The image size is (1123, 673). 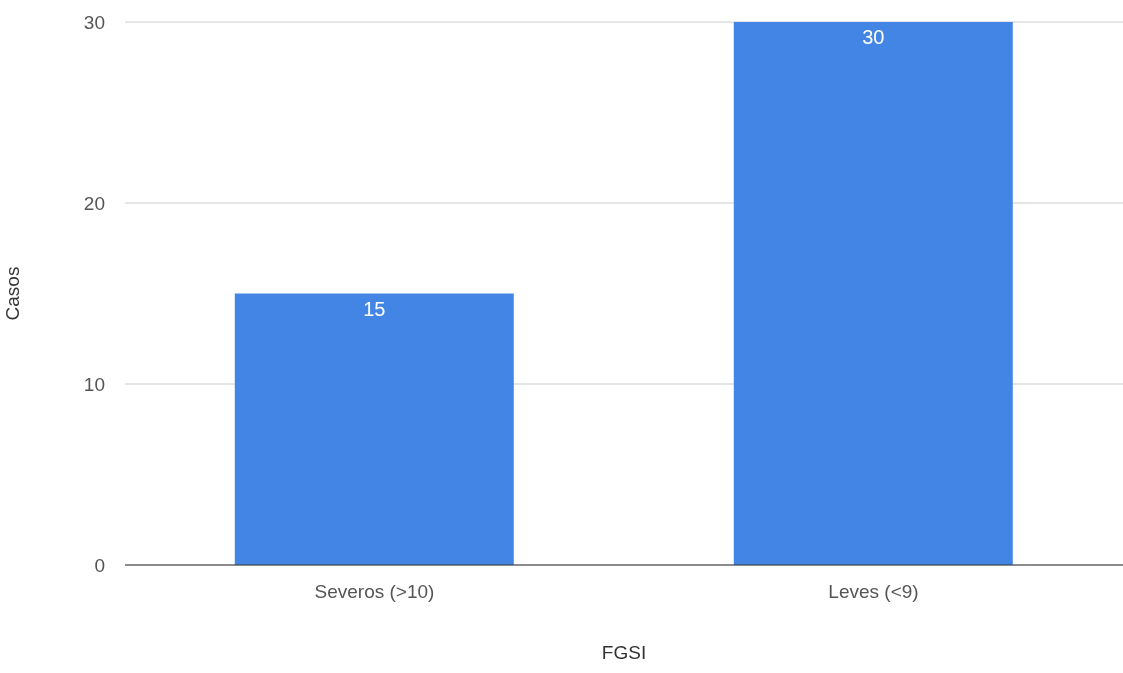 What do you see at coordinates (94, 22) in the screenshot?
I see `y-tick-label: 30` at bounding box center [94, 22].